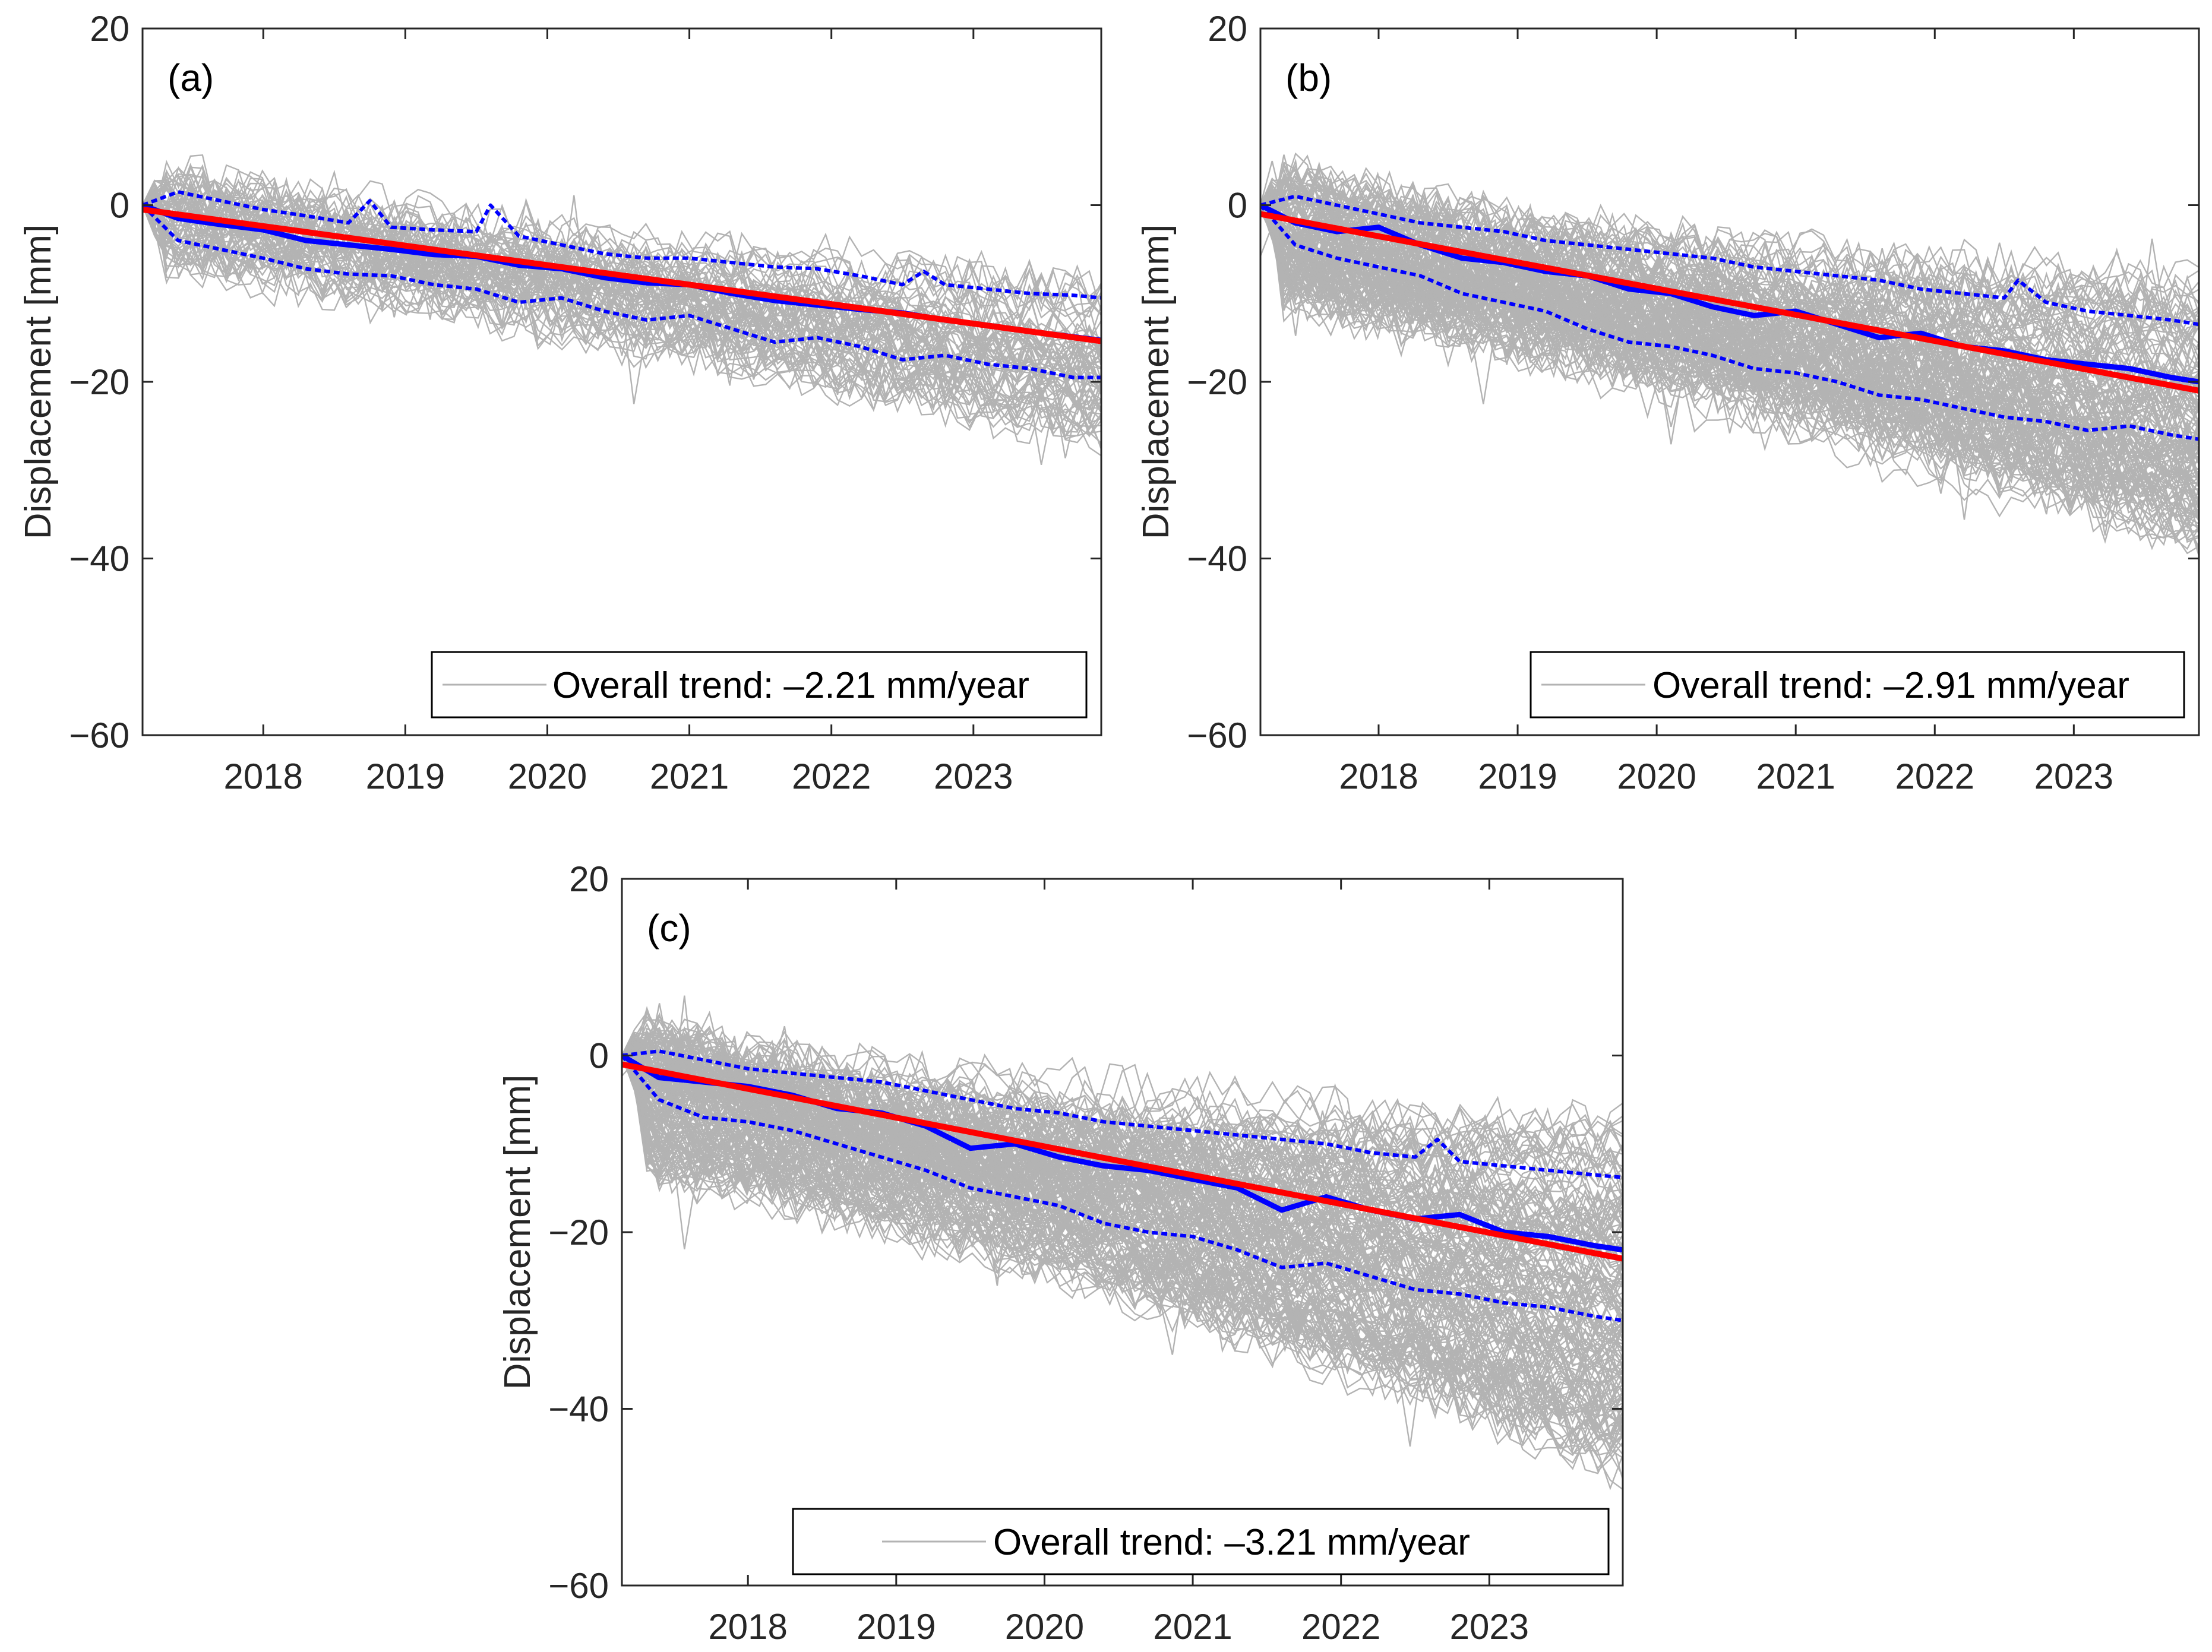  Describe the element at coordinates (1309, 77) in the screenshot. I see `panel-label: (b)` at that location.